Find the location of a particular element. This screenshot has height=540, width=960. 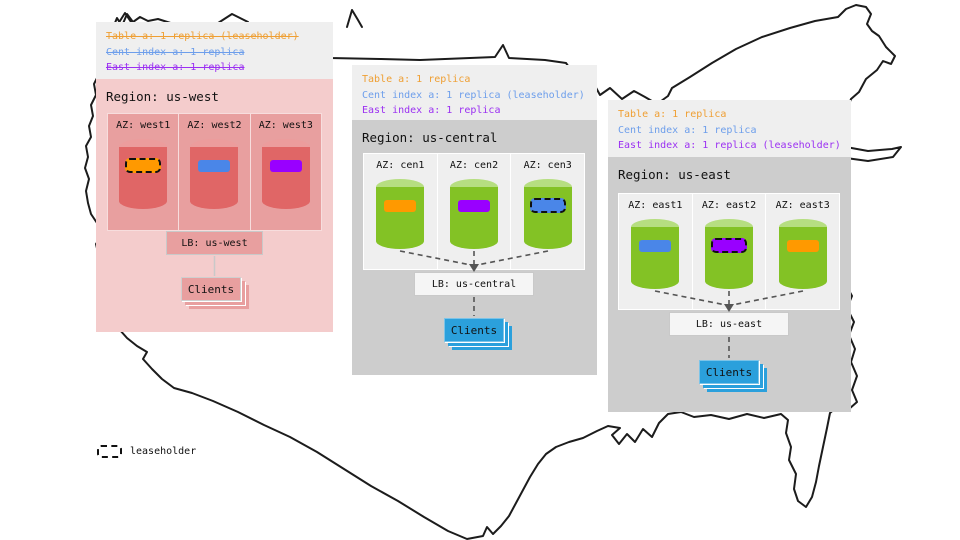

az-label: AZ: east1 is located at coordinates (655, 205).